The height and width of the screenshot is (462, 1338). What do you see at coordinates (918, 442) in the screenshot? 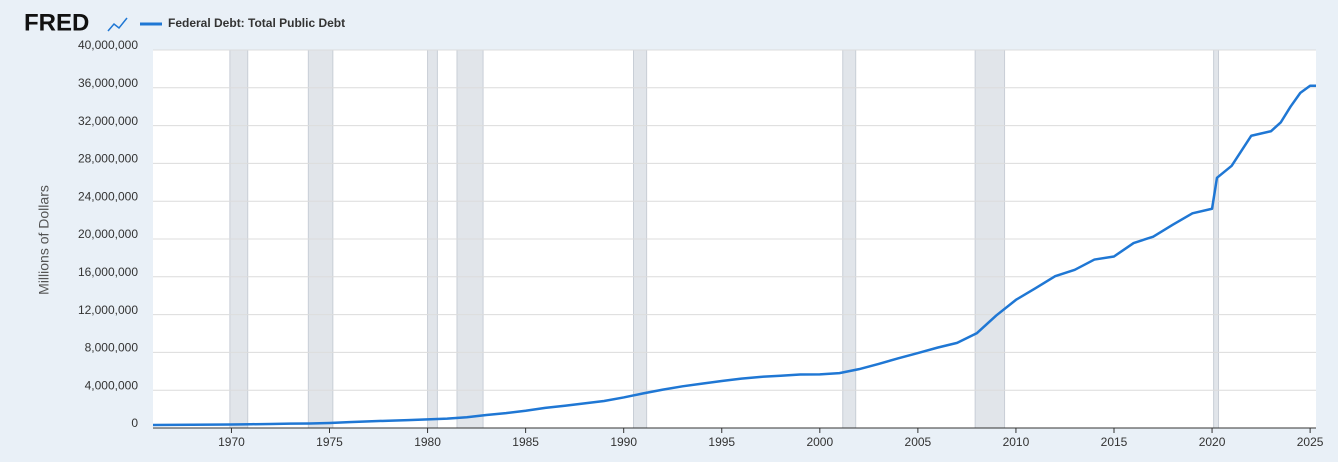
I see `x-tick-label: 2005` at bounding box center [918, 442].